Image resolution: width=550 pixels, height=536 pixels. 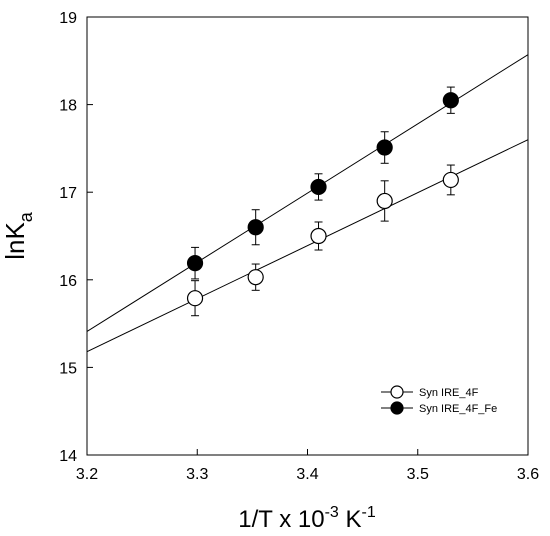 What do you see at coordinates (458, 409) in the screenshot?
I see `legend-label-2: Syn IRE_4F_Fe` at bounding box center [458, 409].